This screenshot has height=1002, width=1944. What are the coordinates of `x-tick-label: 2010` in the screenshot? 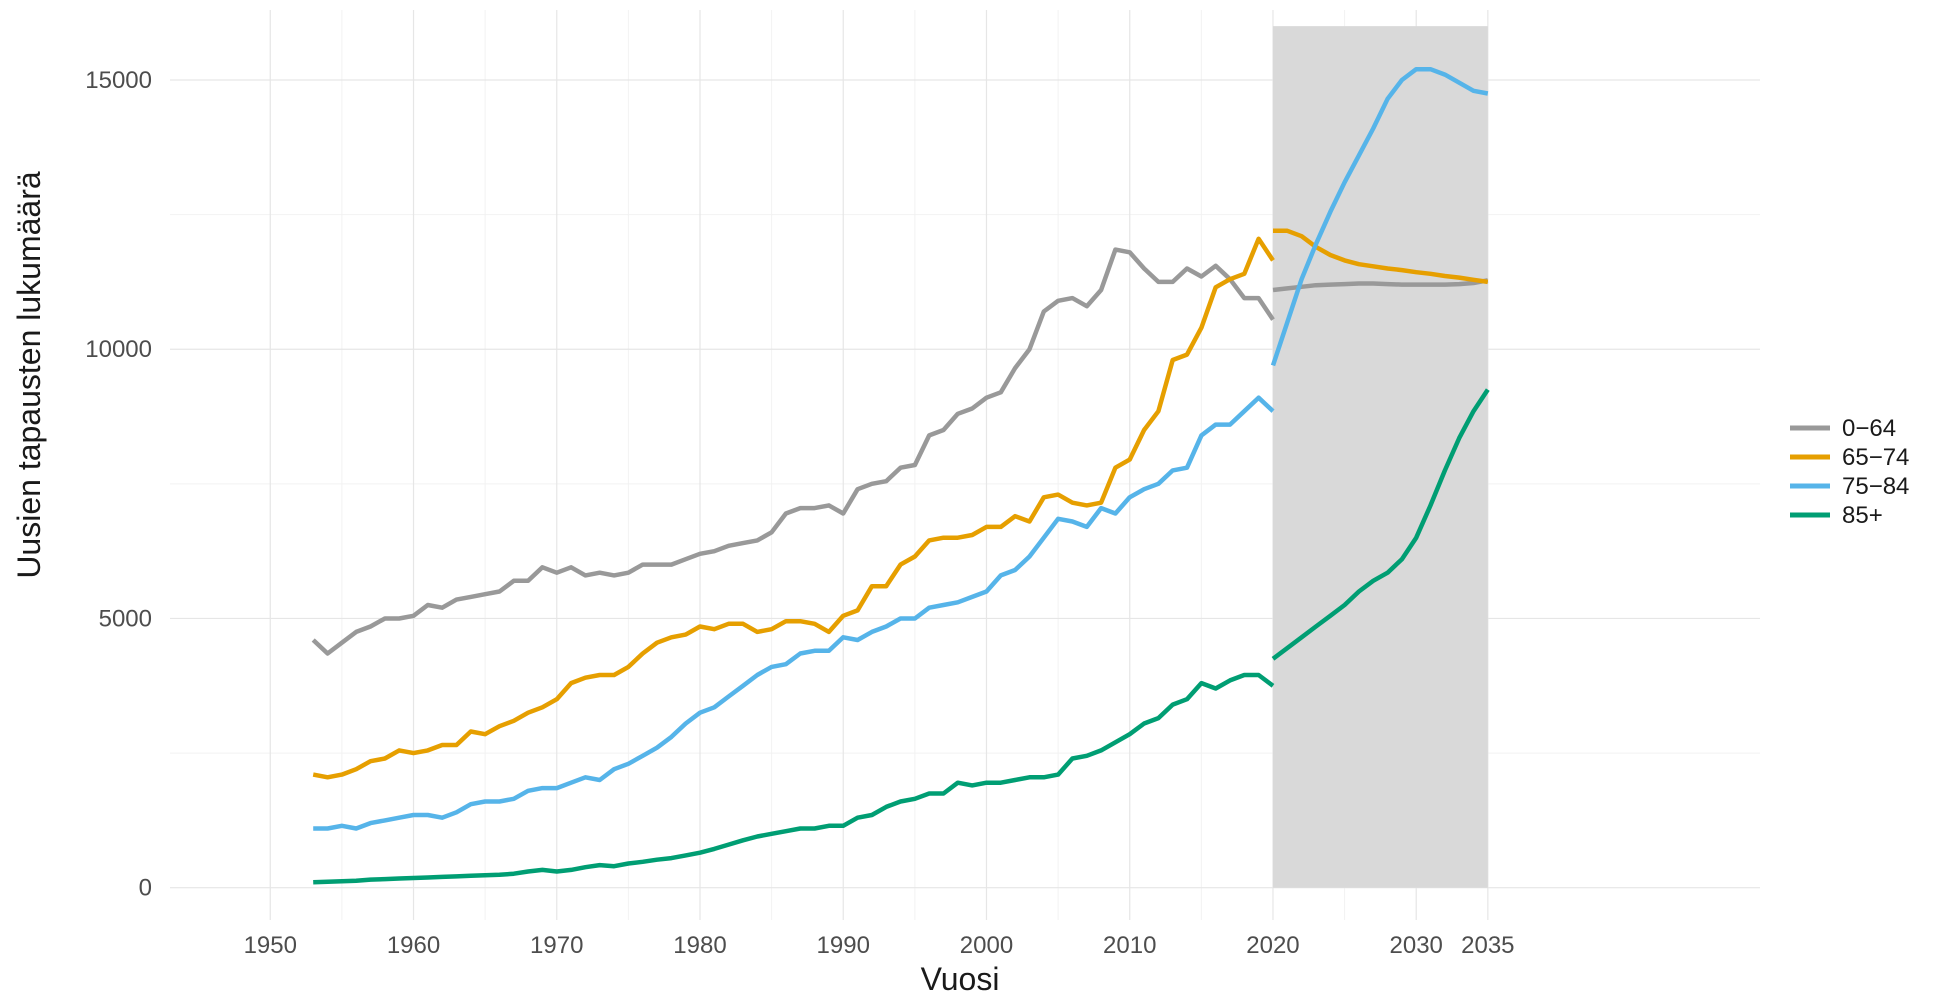 It's located at (1129, 945).